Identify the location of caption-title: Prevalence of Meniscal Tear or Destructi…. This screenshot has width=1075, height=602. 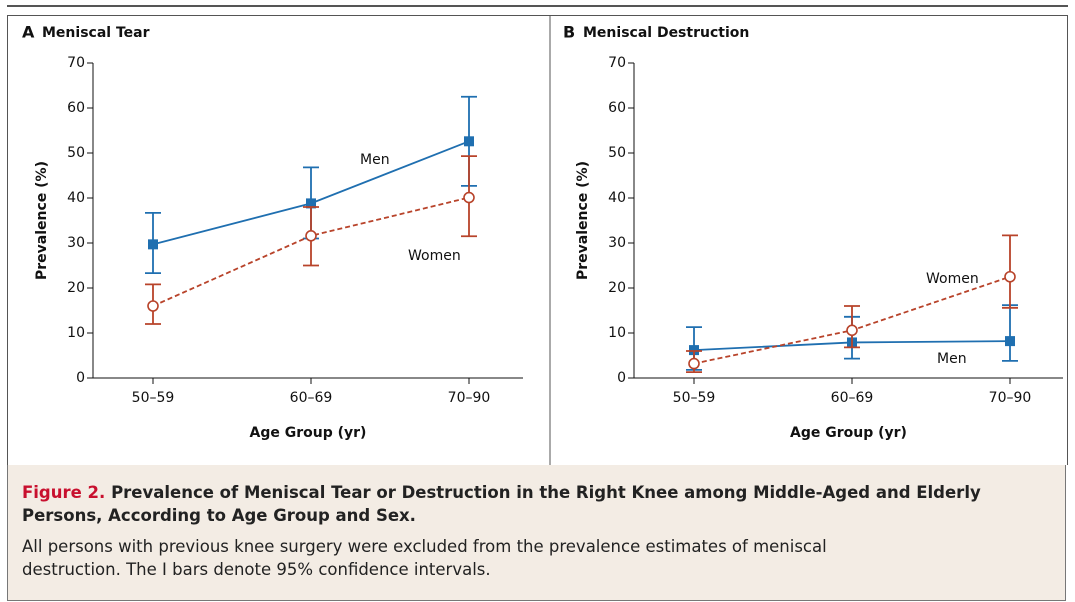
(501, 504).